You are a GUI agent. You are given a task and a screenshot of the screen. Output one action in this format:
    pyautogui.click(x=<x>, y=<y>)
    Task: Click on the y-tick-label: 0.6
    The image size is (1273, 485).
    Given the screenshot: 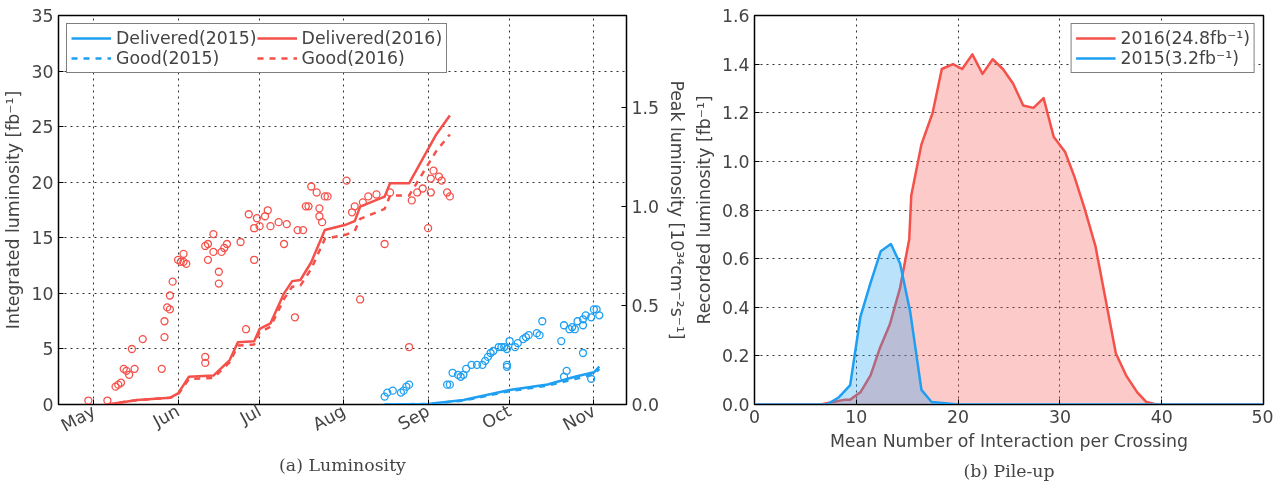 What is the action you would take?
    pyautogui.click(x=735, y=259)
    